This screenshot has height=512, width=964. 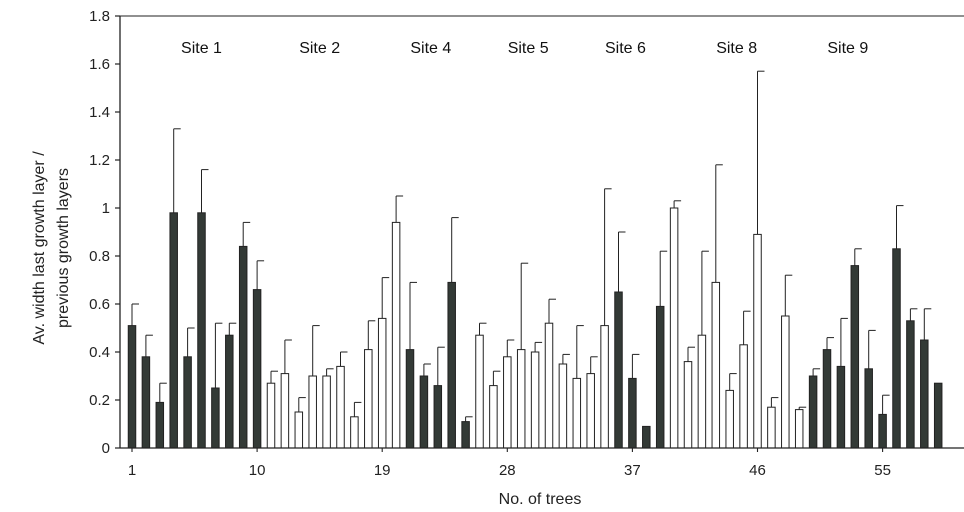 What do you see at coordinates (99, 304) in the screenshot?
I see `y-tick-label: 0.6` at bounding box center [99, 304].